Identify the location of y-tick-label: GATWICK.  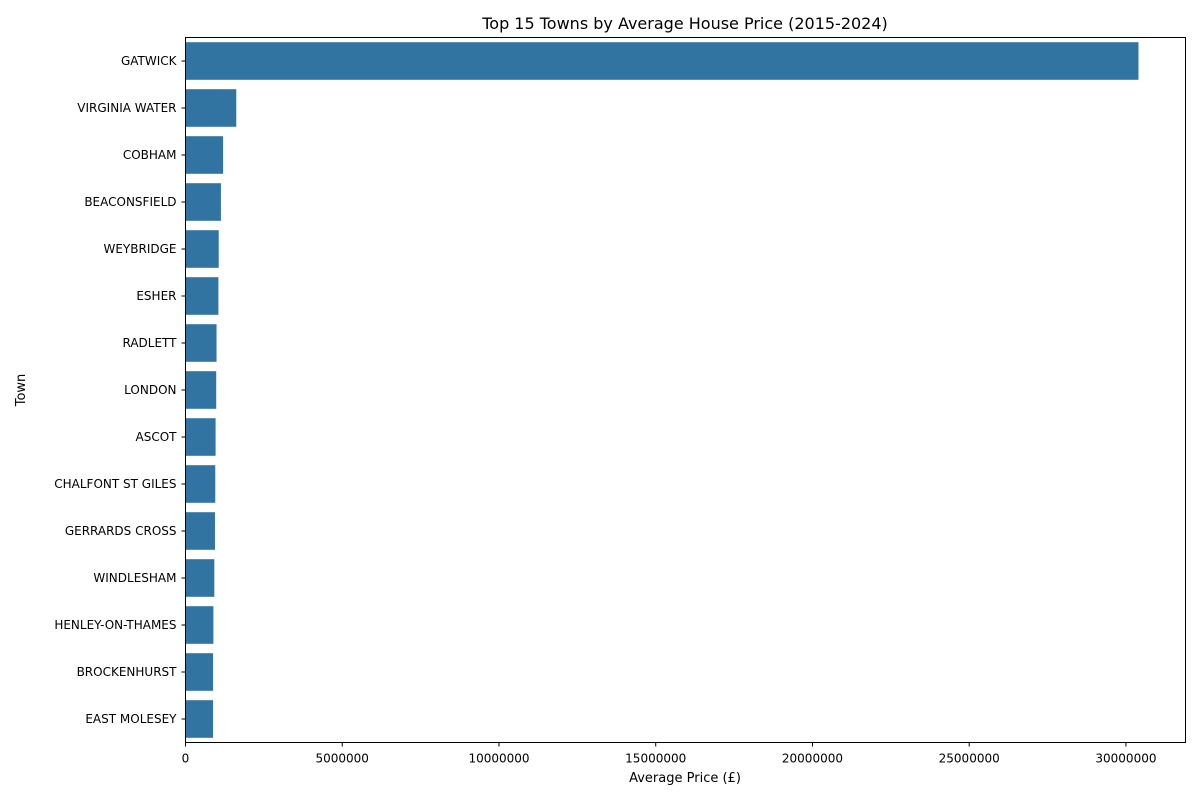
(149, 61).